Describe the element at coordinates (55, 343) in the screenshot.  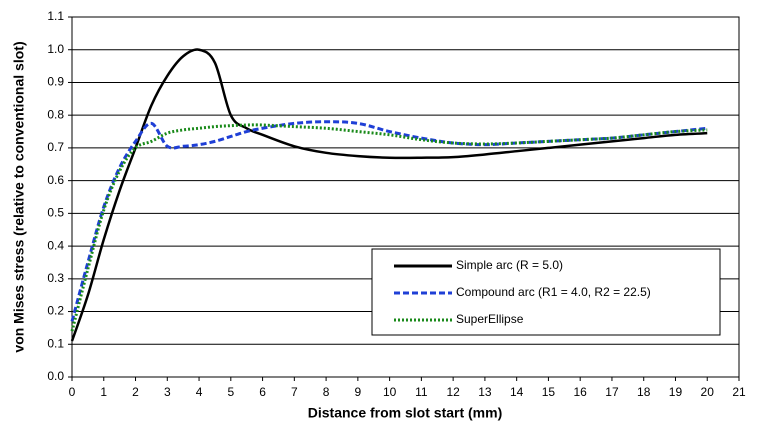
I see `y-tick-label: 0.1` at that location.